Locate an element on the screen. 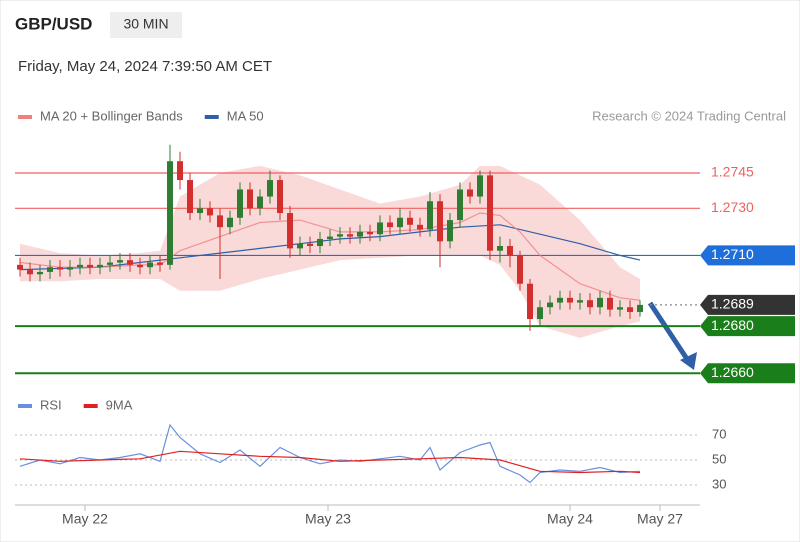 Image resolution: width=800 pixels, height=542 pixels. legend-label: MA 50 is located at coordinates (245, 115).